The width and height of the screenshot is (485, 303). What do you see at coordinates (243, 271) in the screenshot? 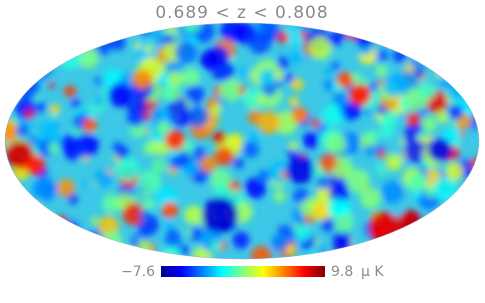
I see `colorbar` at bounding box center [243, 271].